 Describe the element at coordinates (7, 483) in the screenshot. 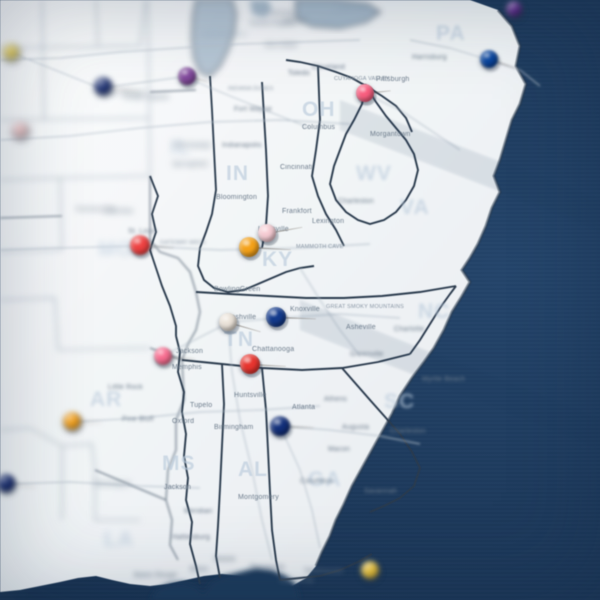

I see `pin-texas-navy` at that location.